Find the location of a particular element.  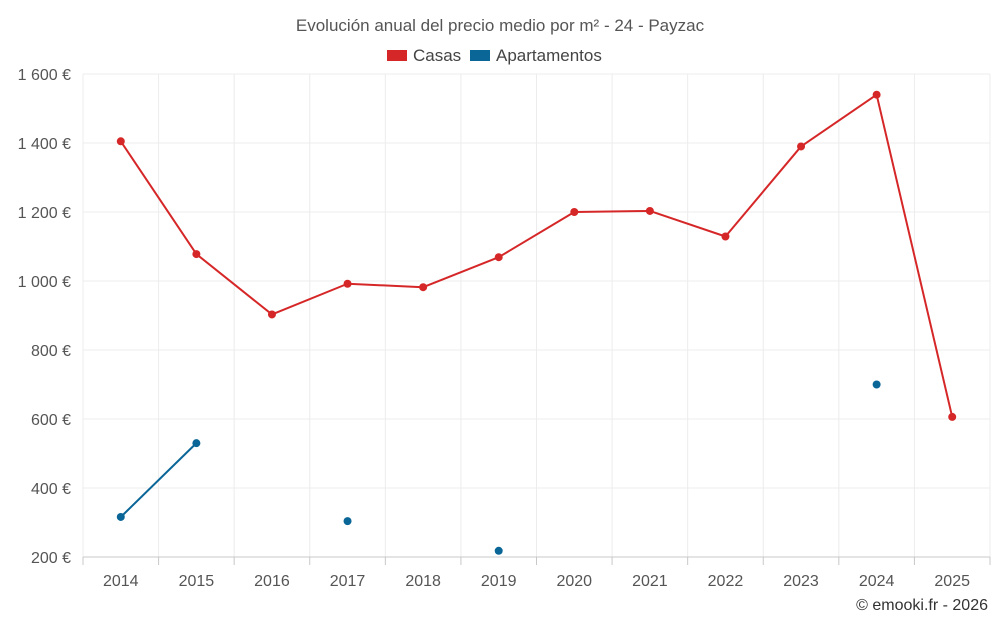

legend-label-casas: Casas is located at coordinates (437, 55).